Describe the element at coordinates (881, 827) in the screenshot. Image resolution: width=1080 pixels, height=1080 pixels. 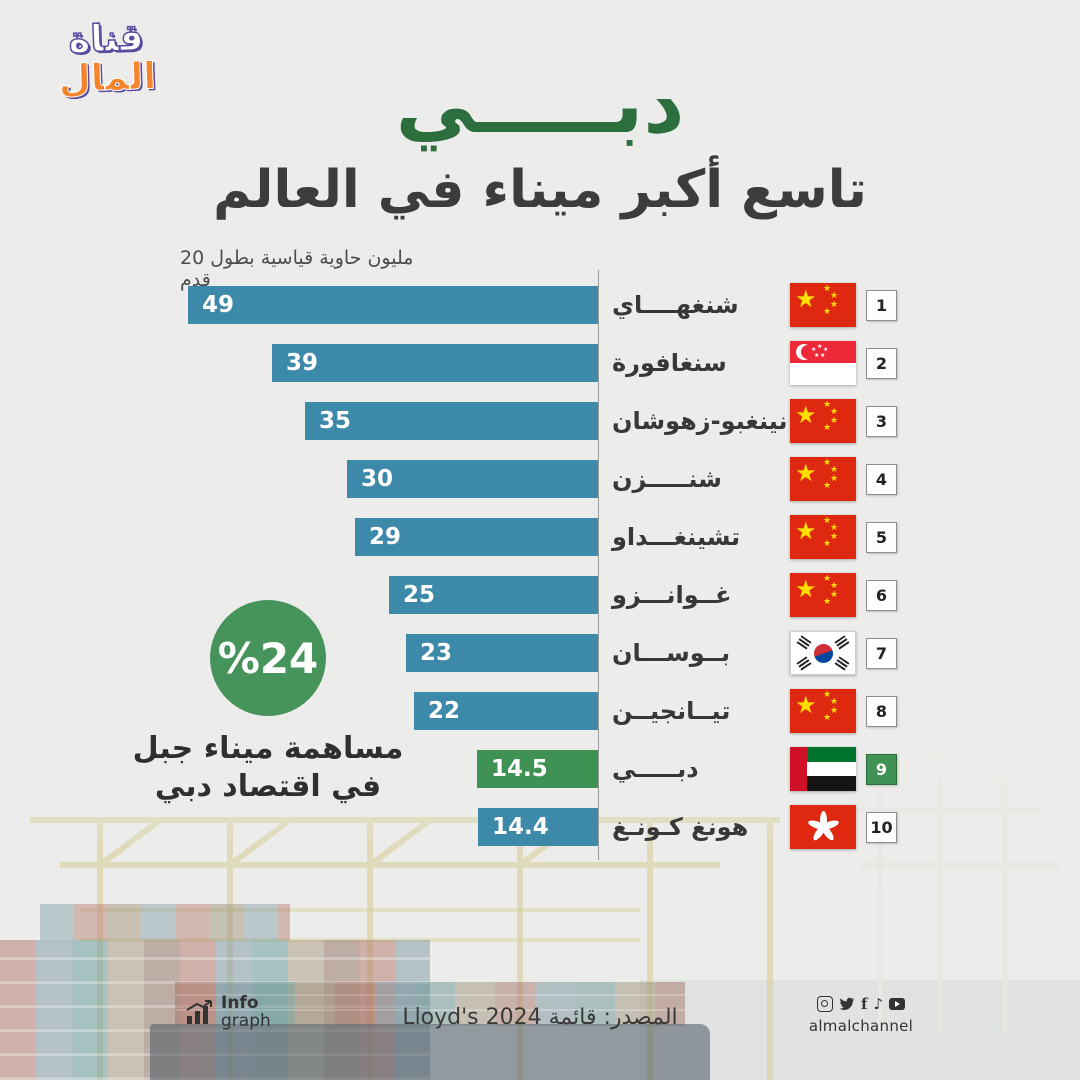
I see `rank-badge: 10` at that location.